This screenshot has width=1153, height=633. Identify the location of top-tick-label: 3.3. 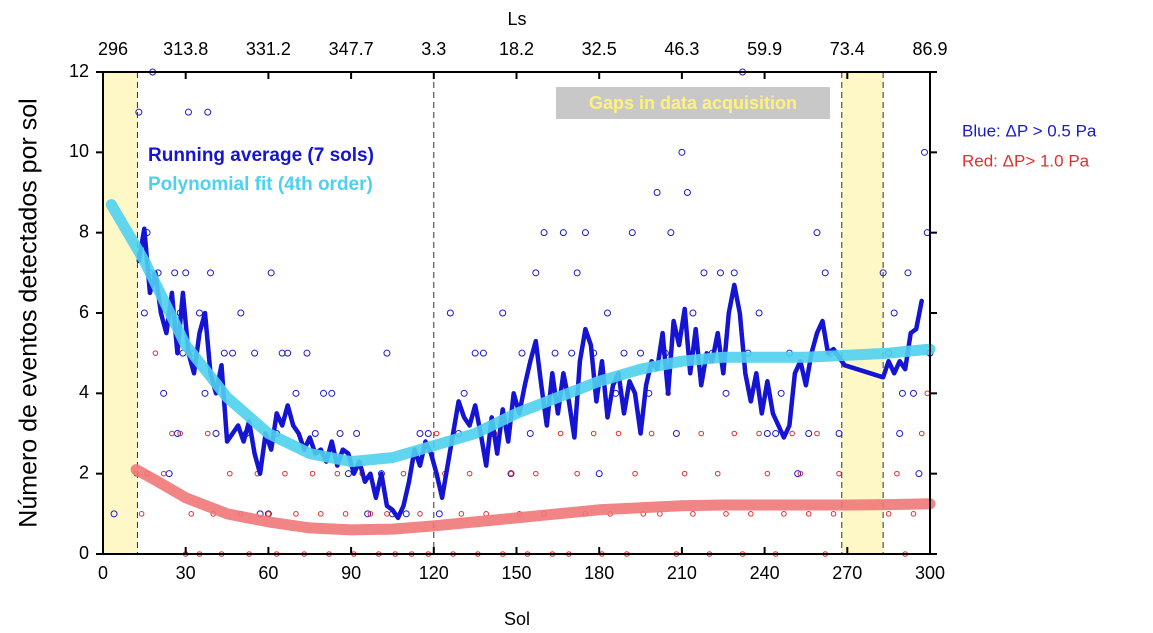
(433, 49).